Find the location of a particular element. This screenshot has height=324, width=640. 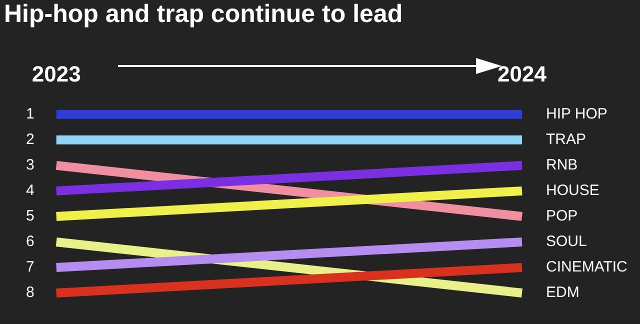

chart-title: Hip-hop and trap continue to lead is located at coordinates (203, 14).